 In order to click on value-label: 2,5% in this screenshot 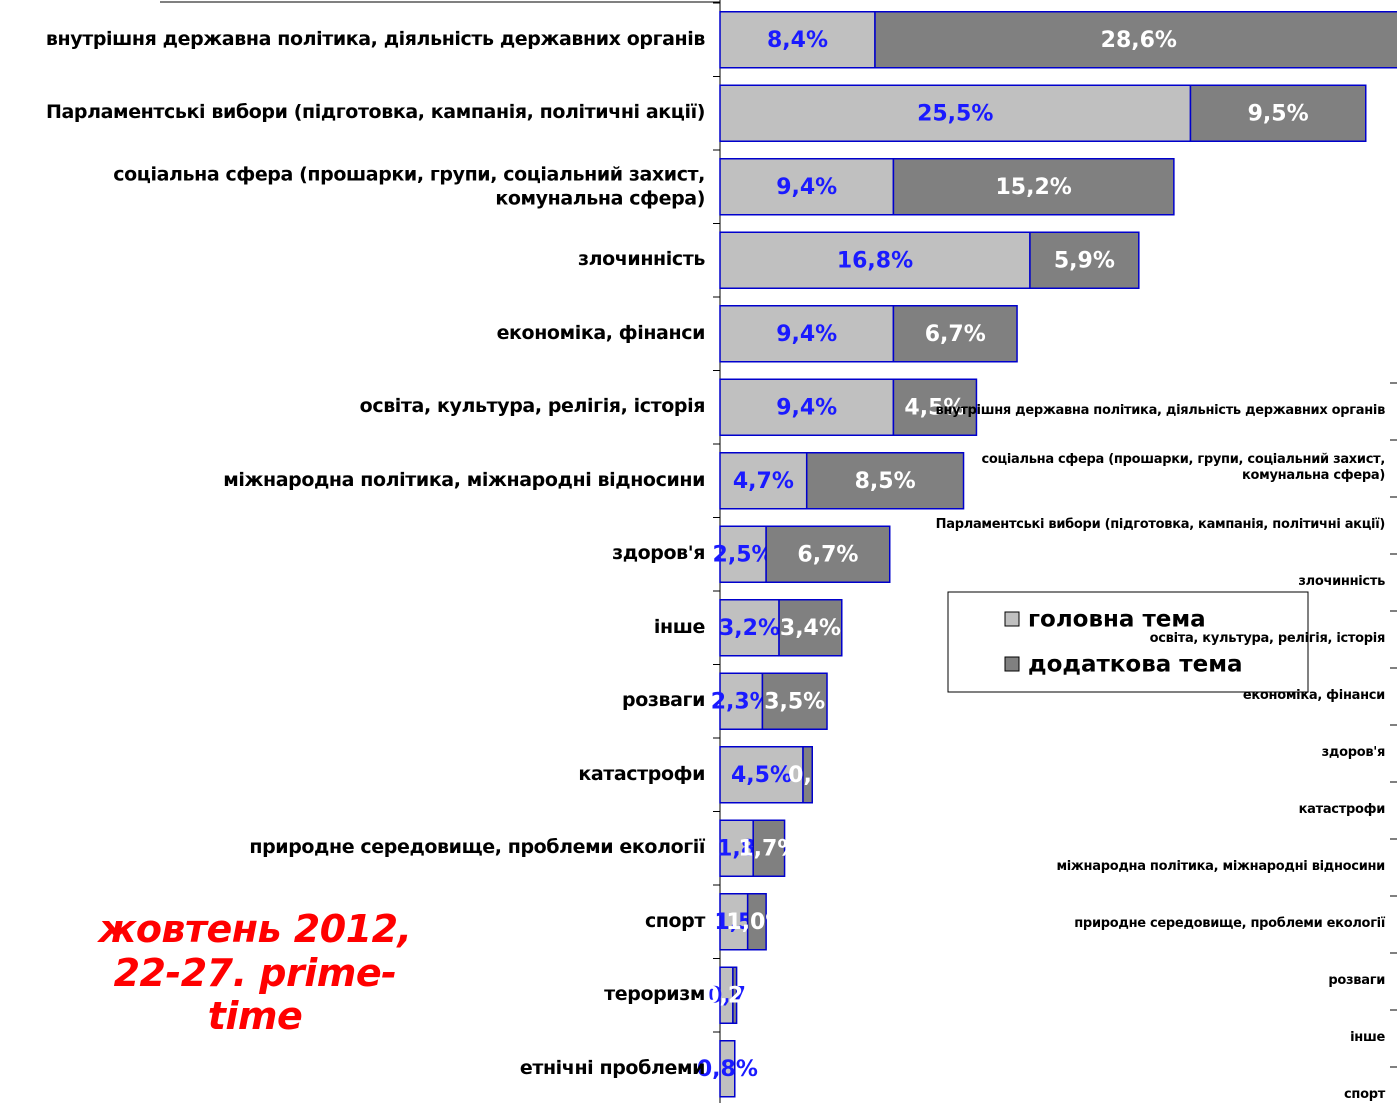, I will do `click(743, 554)`.